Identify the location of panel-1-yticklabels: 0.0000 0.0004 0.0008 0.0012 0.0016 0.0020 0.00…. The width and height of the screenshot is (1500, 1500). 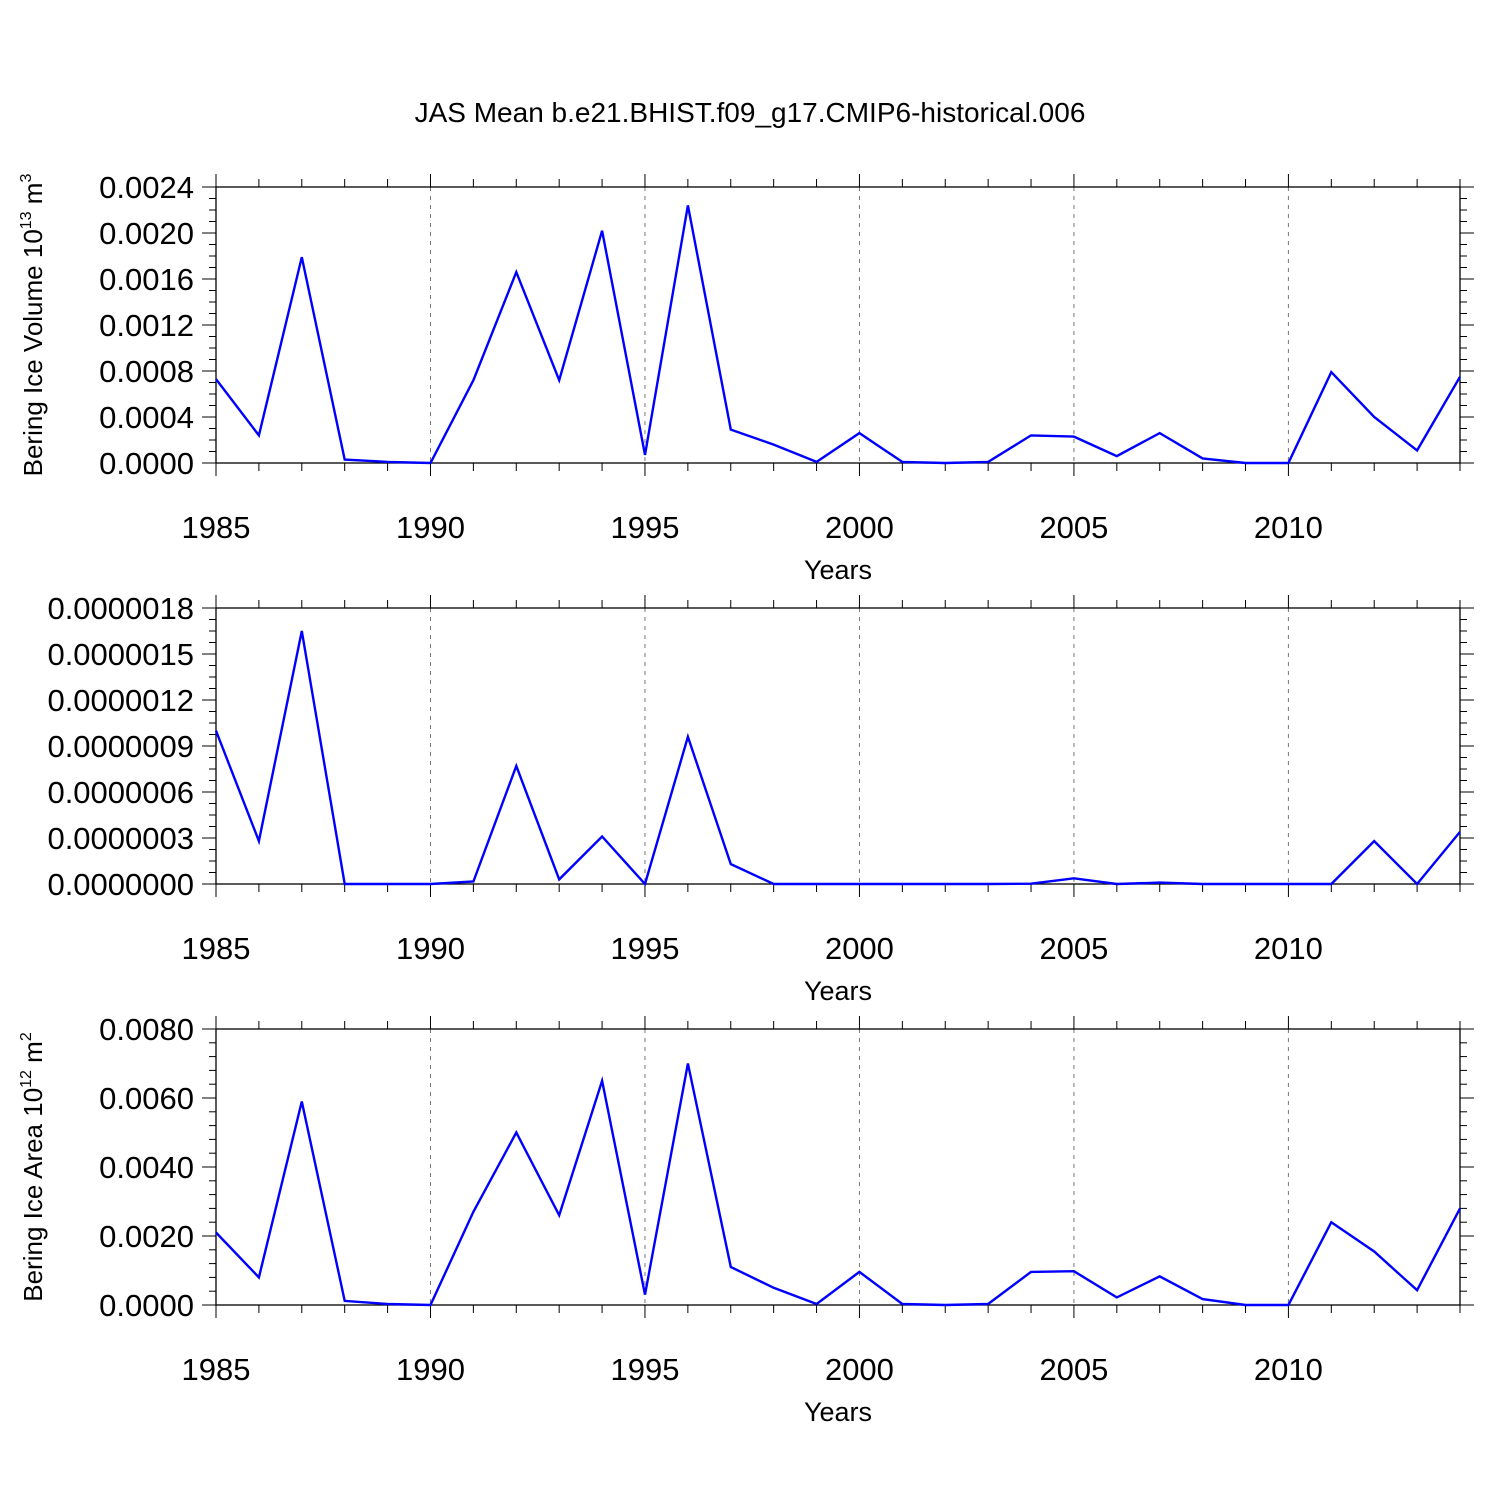
(146, 325).